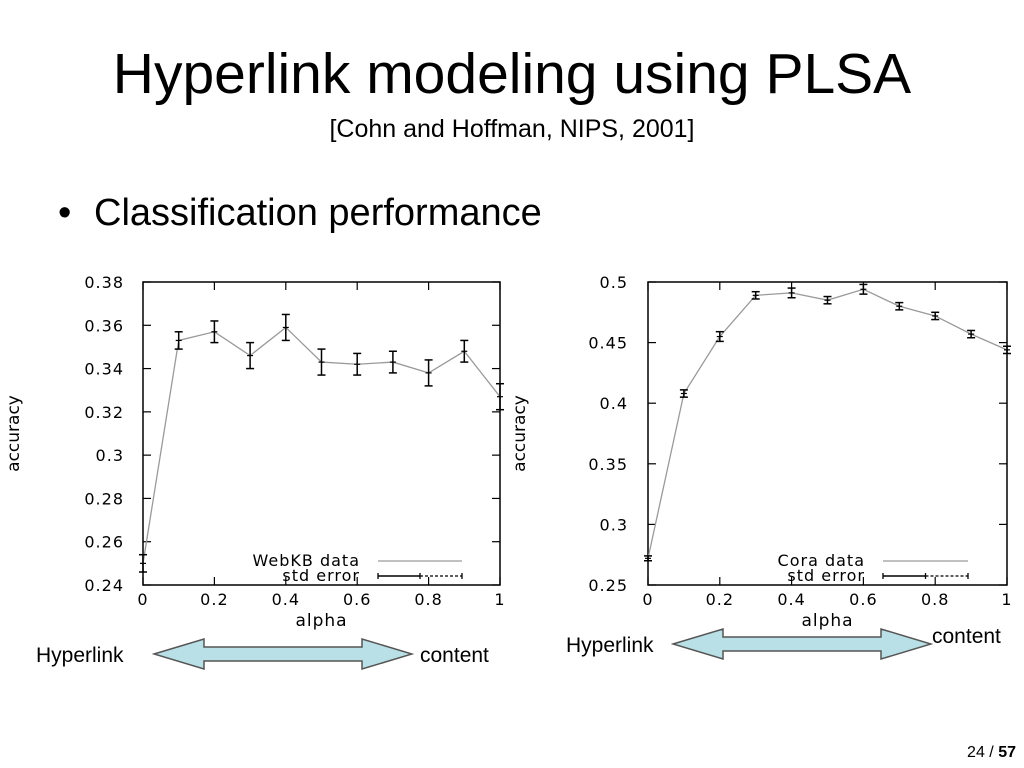 This screenshot has width=1024, height=768. What do you see at coordinates (614, 282) in the screenshot?
I see `y-tick-label: 0.5` at bounding box center [614, 282].